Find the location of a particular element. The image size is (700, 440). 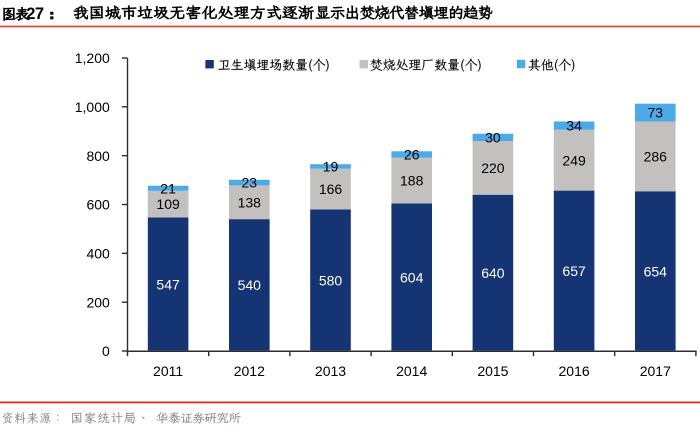

svg-text: 2014 is located at coordinates (411, 371).